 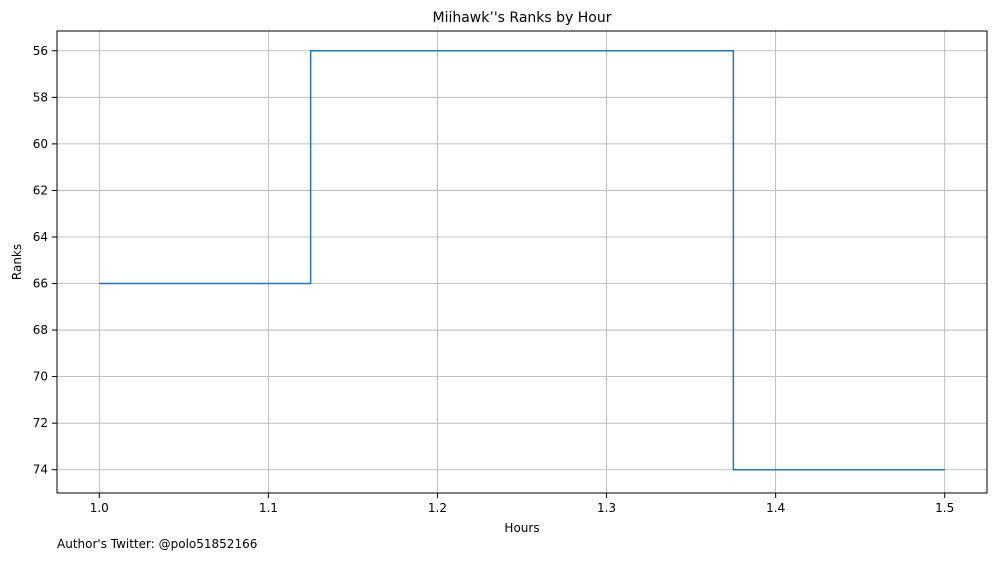 I want to click on x-axis-ticks: 1.0 1.1 1.2 1.3 1.4 1.5, so click(x=522, y=504).